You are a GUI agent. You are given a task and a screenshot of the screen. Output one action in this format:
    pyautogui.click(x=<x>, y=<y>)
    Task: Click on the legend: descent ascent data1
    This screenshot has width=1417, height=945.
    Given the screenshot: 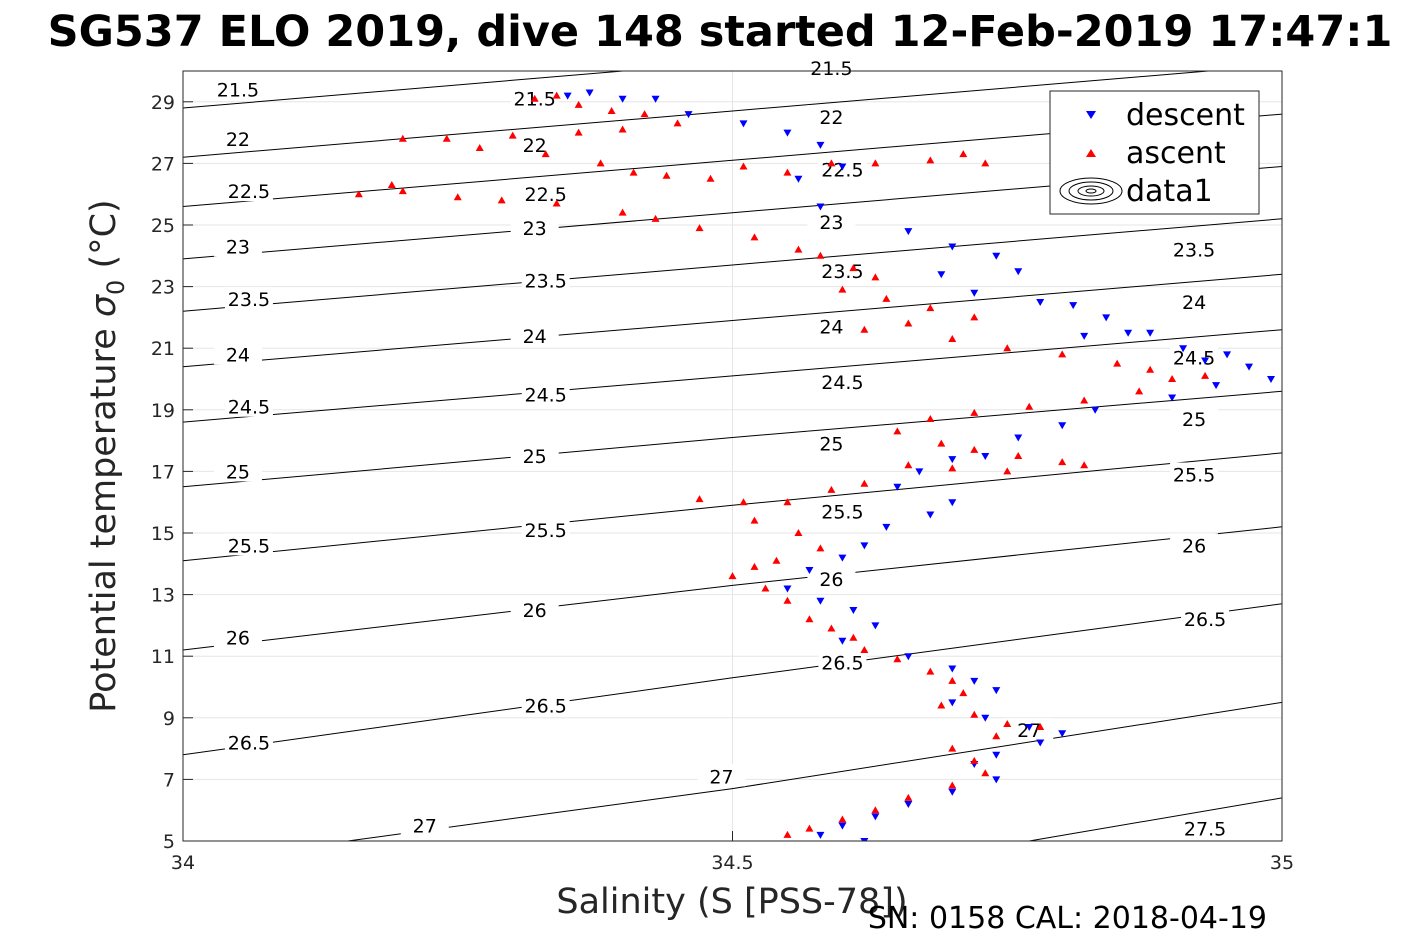 What is the action you would take?
    pyautogui.click(x=1154, y=152)
    